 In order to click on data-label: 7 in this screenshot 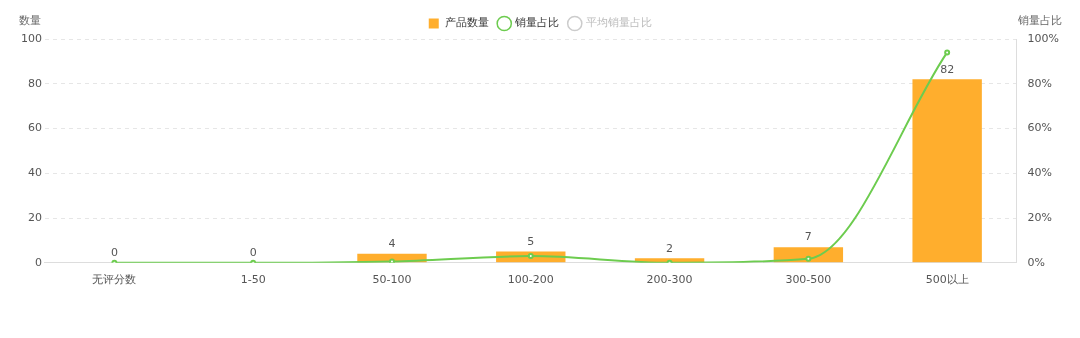, I will do `click(808, 237)`.